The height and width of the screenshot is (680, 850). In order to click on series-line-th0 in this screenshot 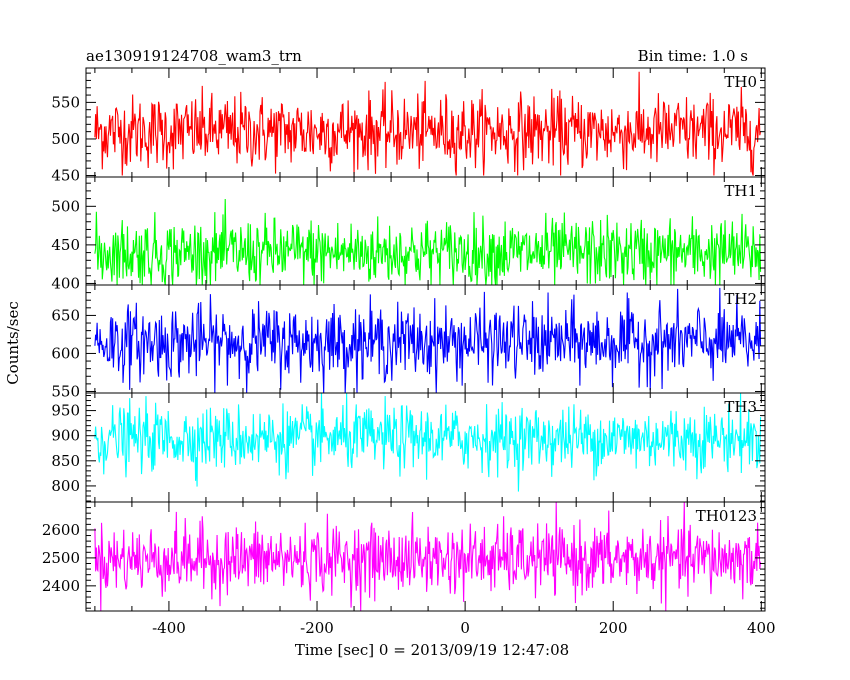, I will do `click(428, 123)`.